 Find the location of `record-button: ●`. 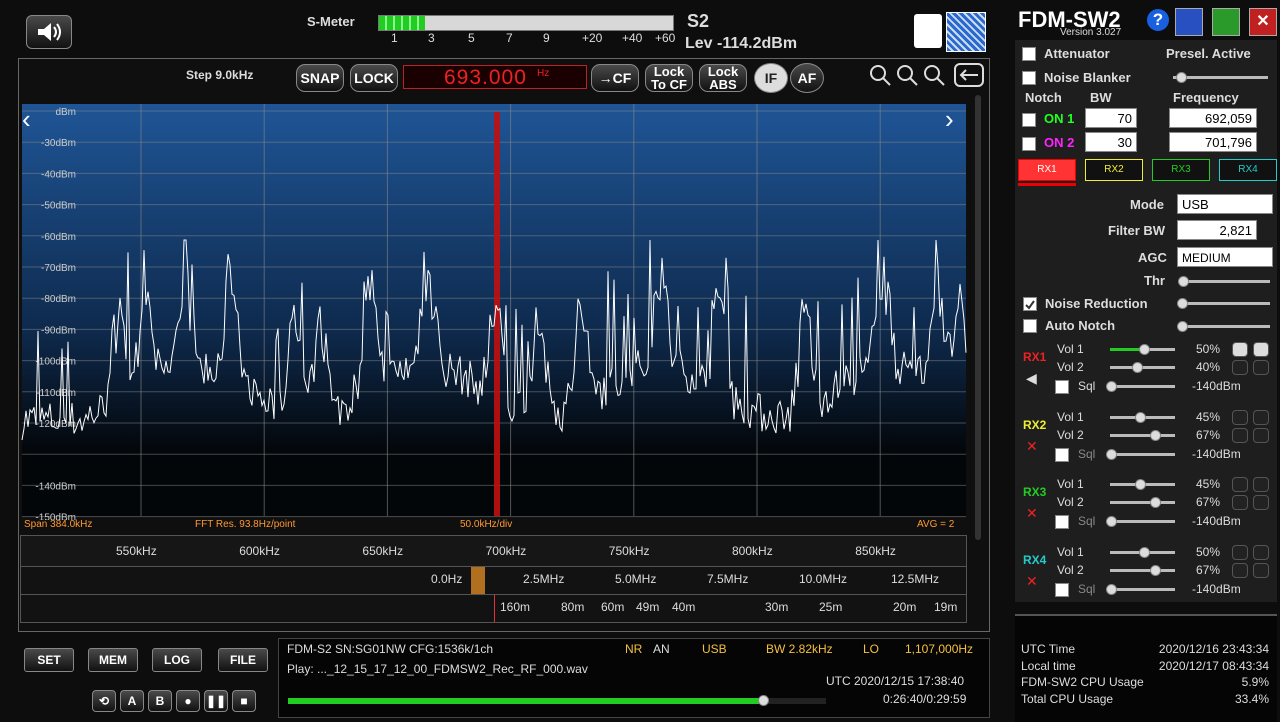

record-button: ● is located at coordinates (188, 701).